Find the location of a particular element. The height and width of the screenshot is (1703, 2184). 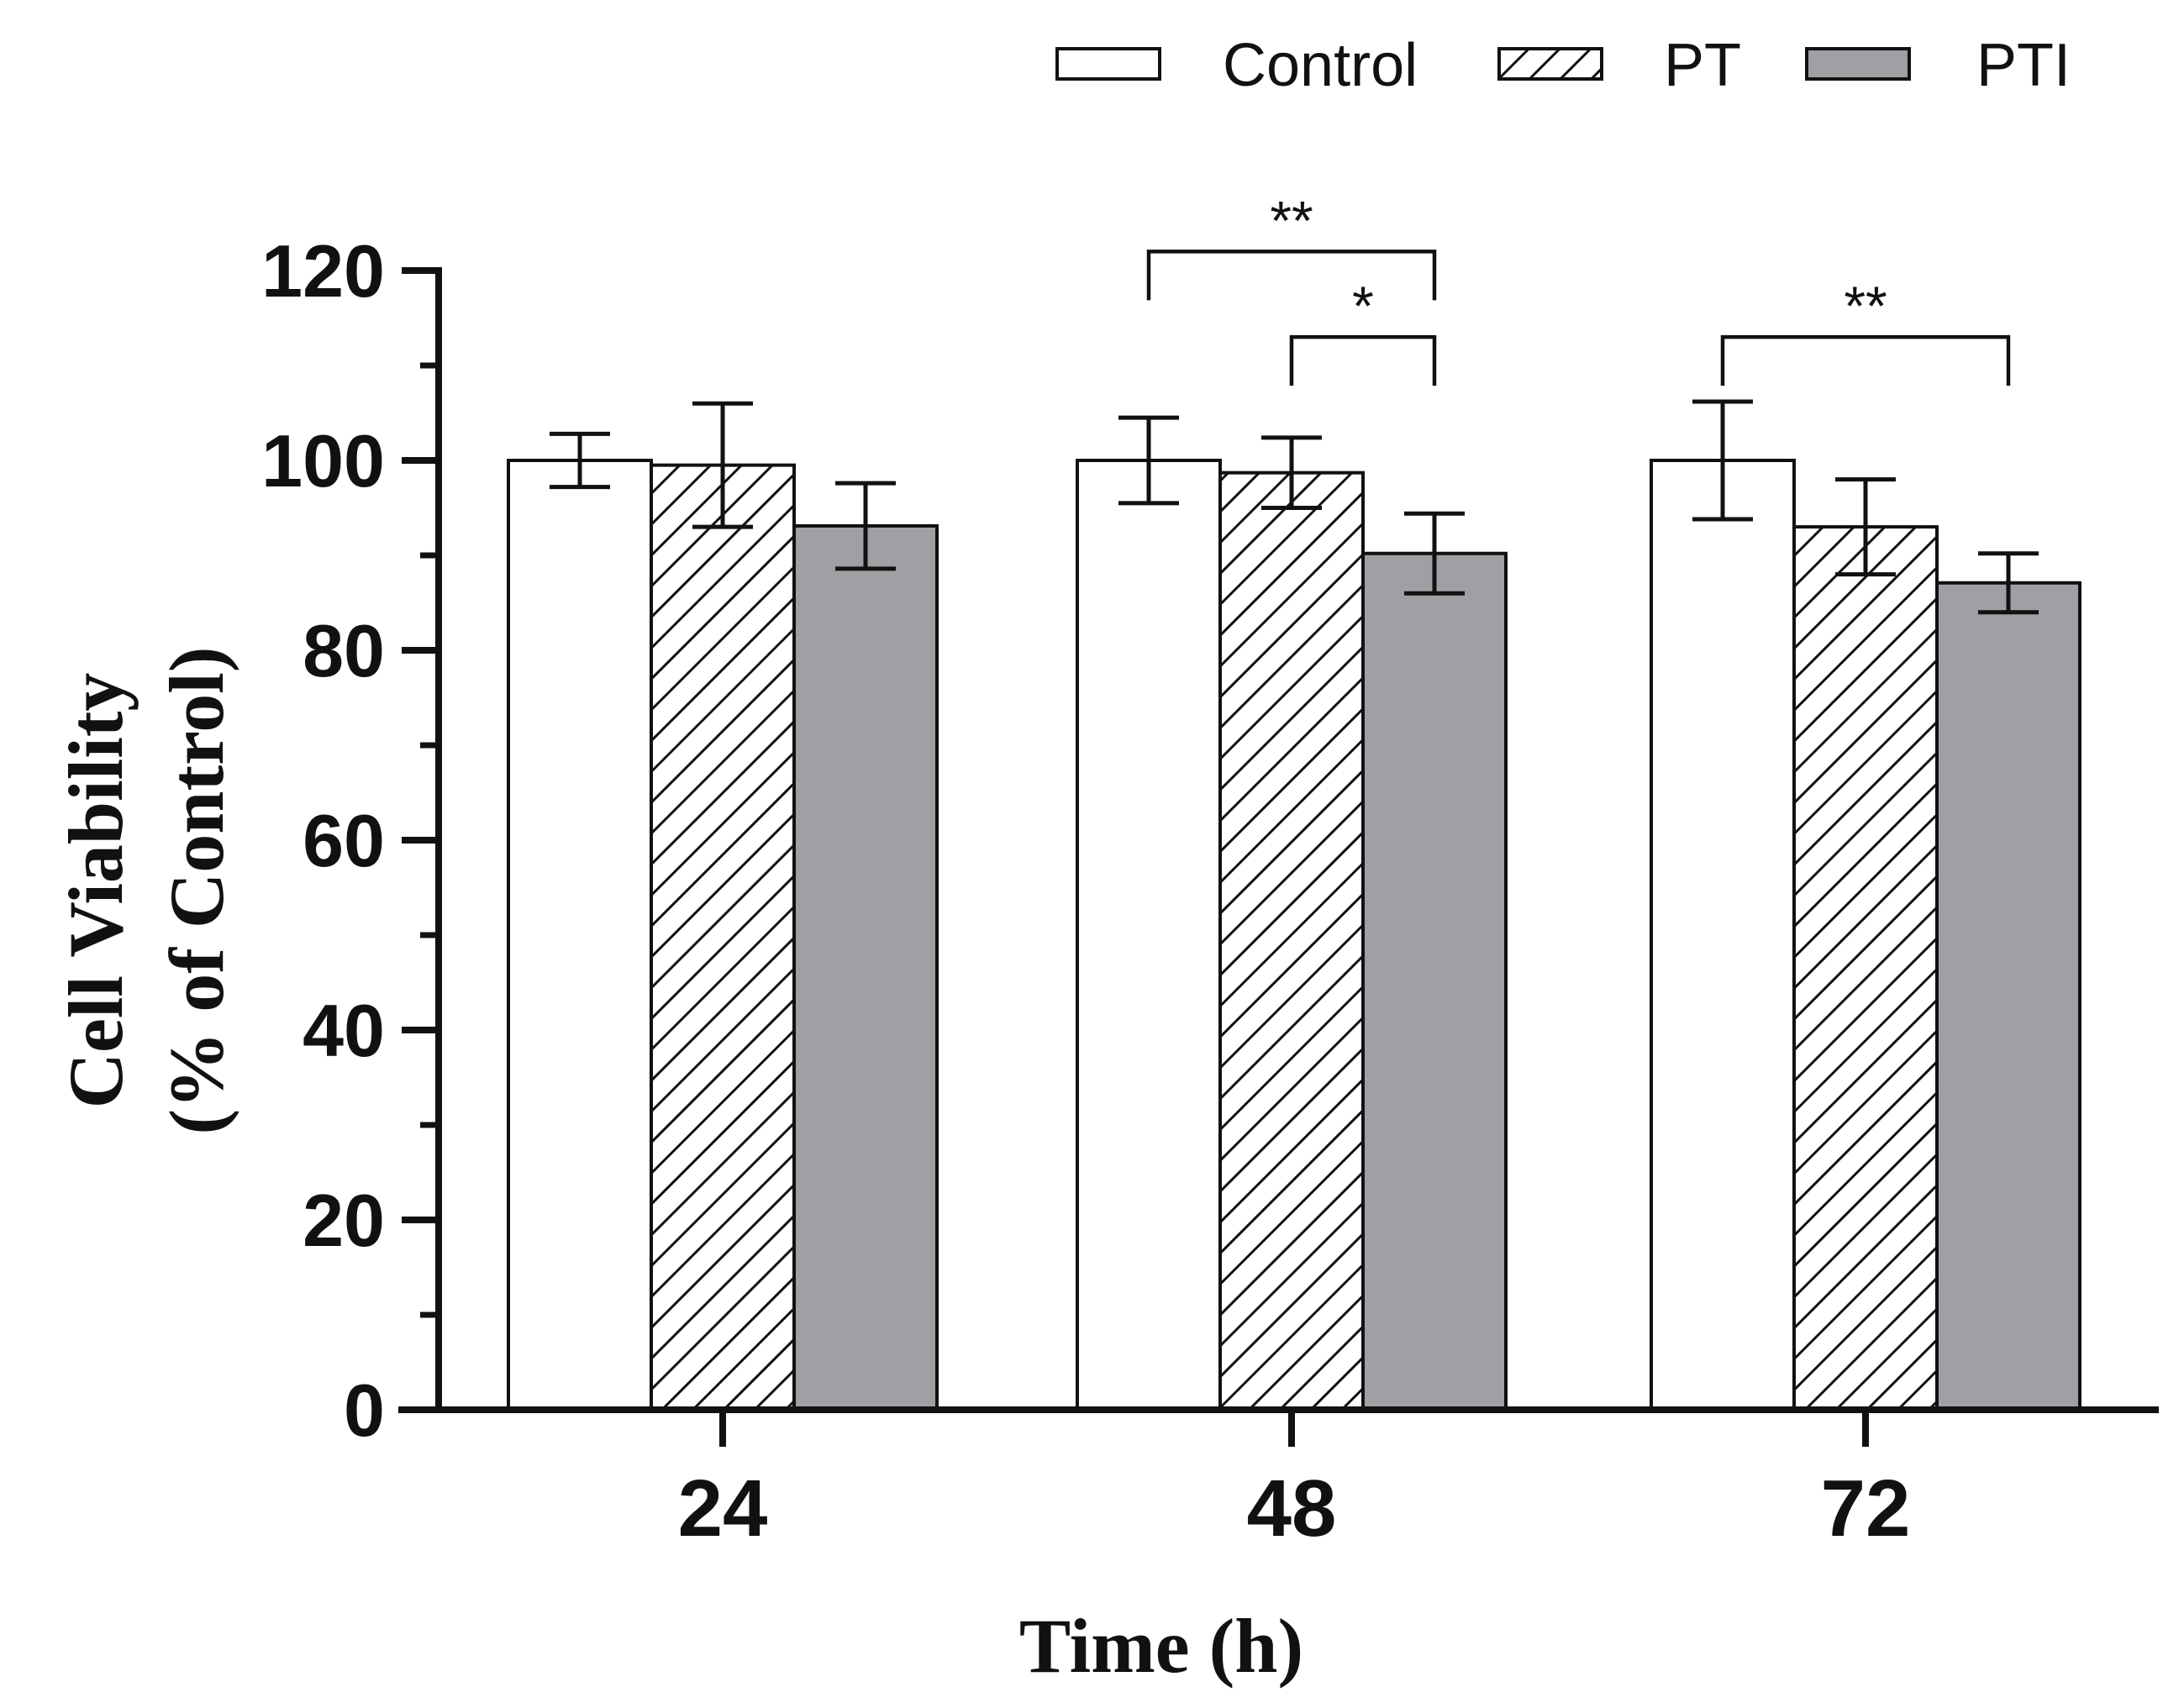

x-axis-title: Time (h) is located at coordinates (1161, 1646).